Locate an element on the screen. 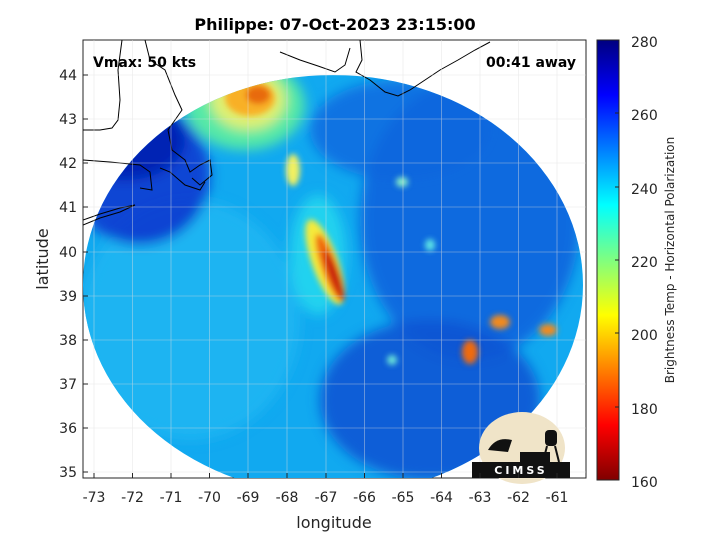  x-tick-label: -64 is located at coordinates (441, 498).